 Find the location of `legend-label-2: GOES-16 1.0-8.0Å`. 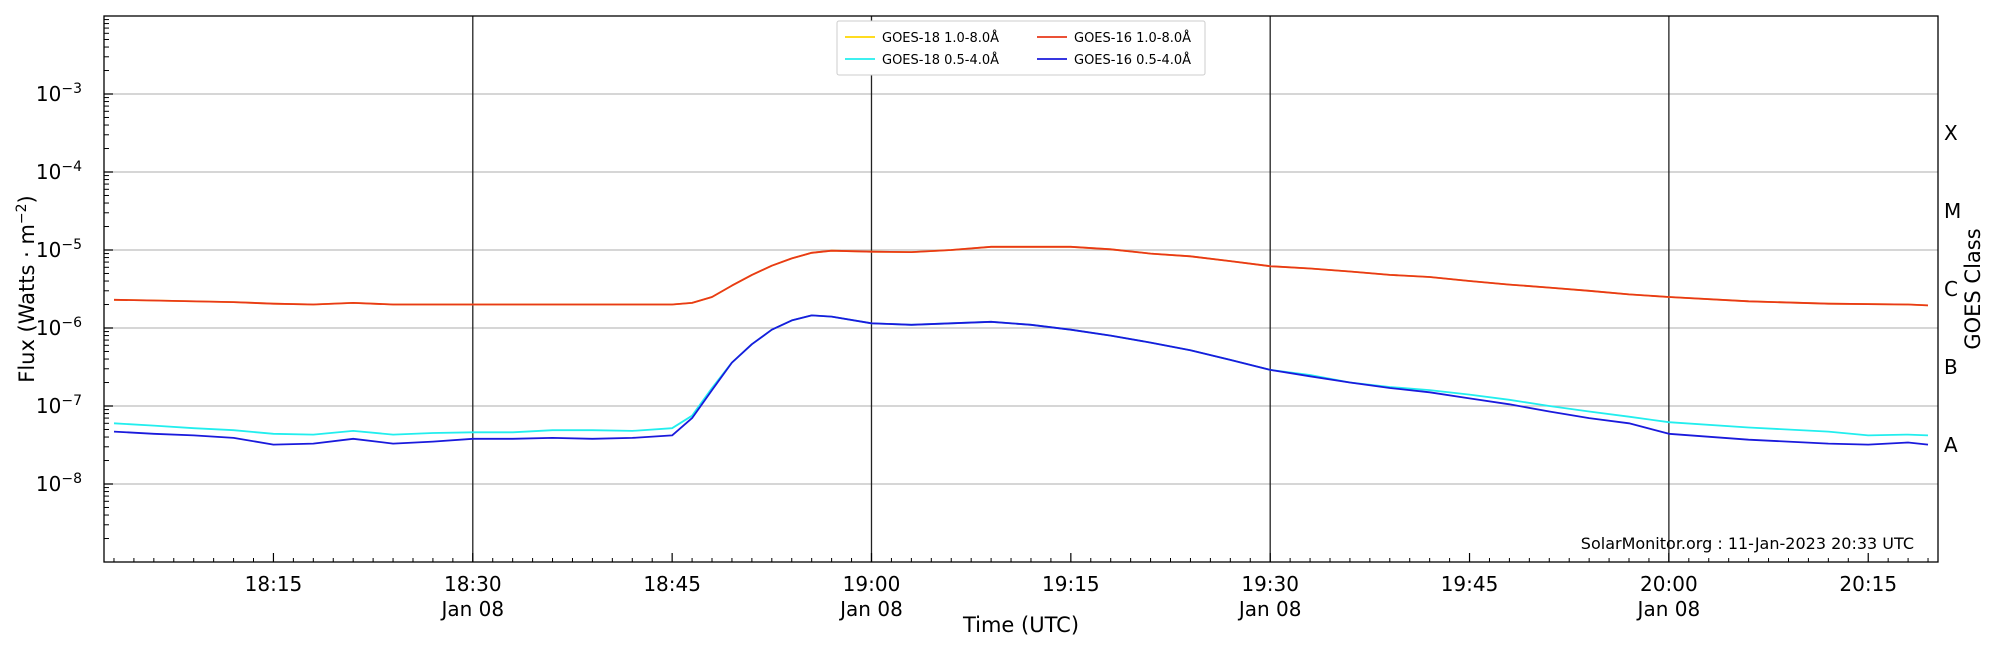

legend-label-2: GOES-16 1.0-8.0Å is located at coordinates (1132, 38).